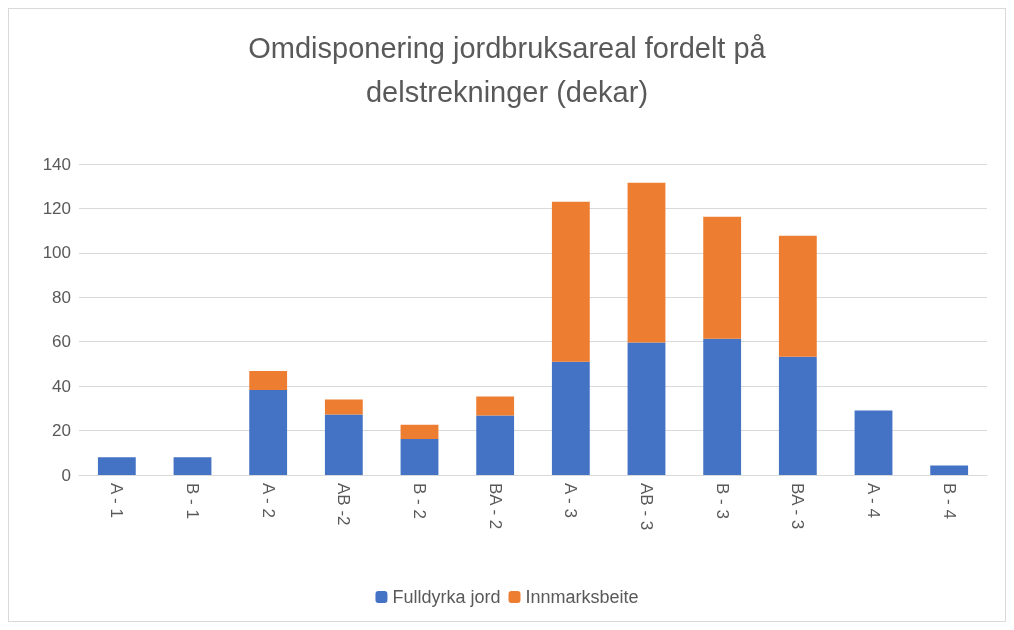  I want to click on x-tick-label: BA - 3, so click(798, 506).